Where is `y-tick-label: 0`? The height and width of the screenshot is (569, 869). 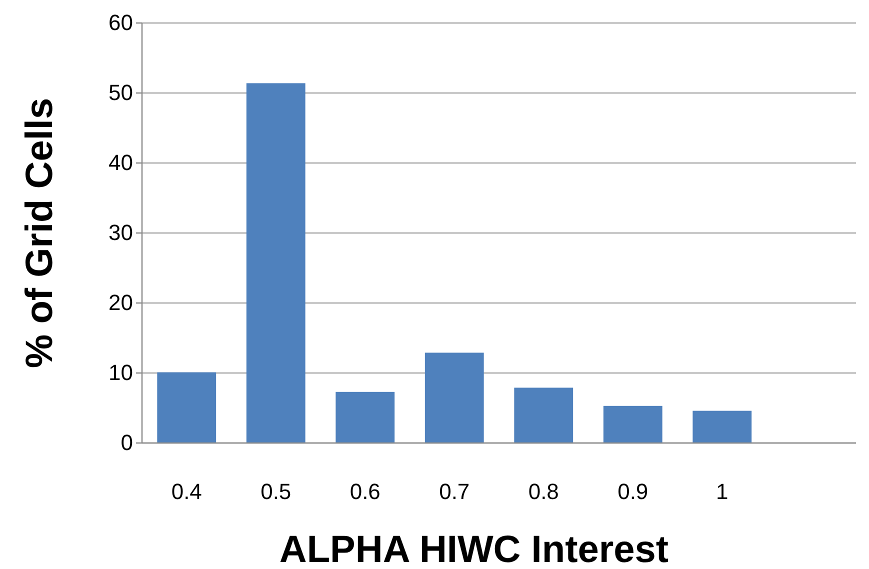 y-tick-label: 0 is located at coordinates (126, 443).